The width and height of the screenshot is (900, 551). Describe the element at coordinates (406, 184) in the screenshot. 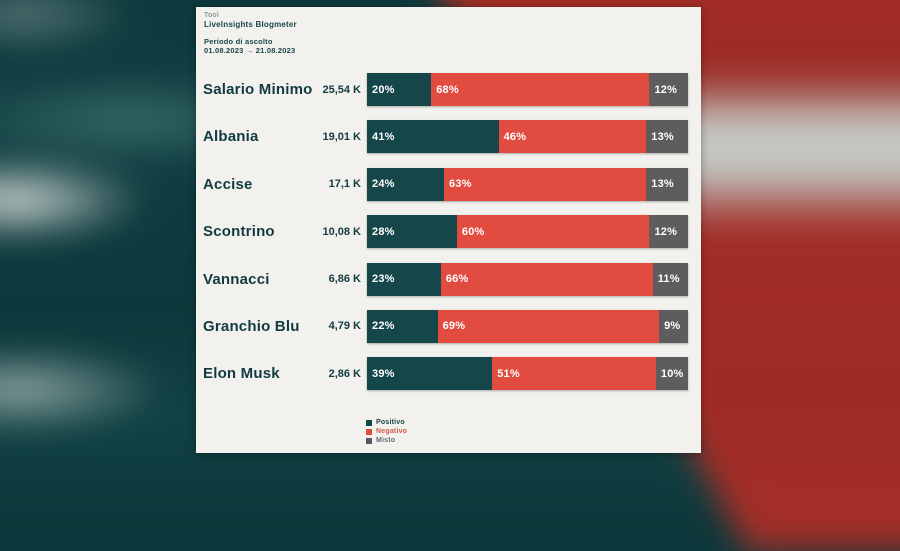

I see `bar-segment-positivo: 24%` at that location.